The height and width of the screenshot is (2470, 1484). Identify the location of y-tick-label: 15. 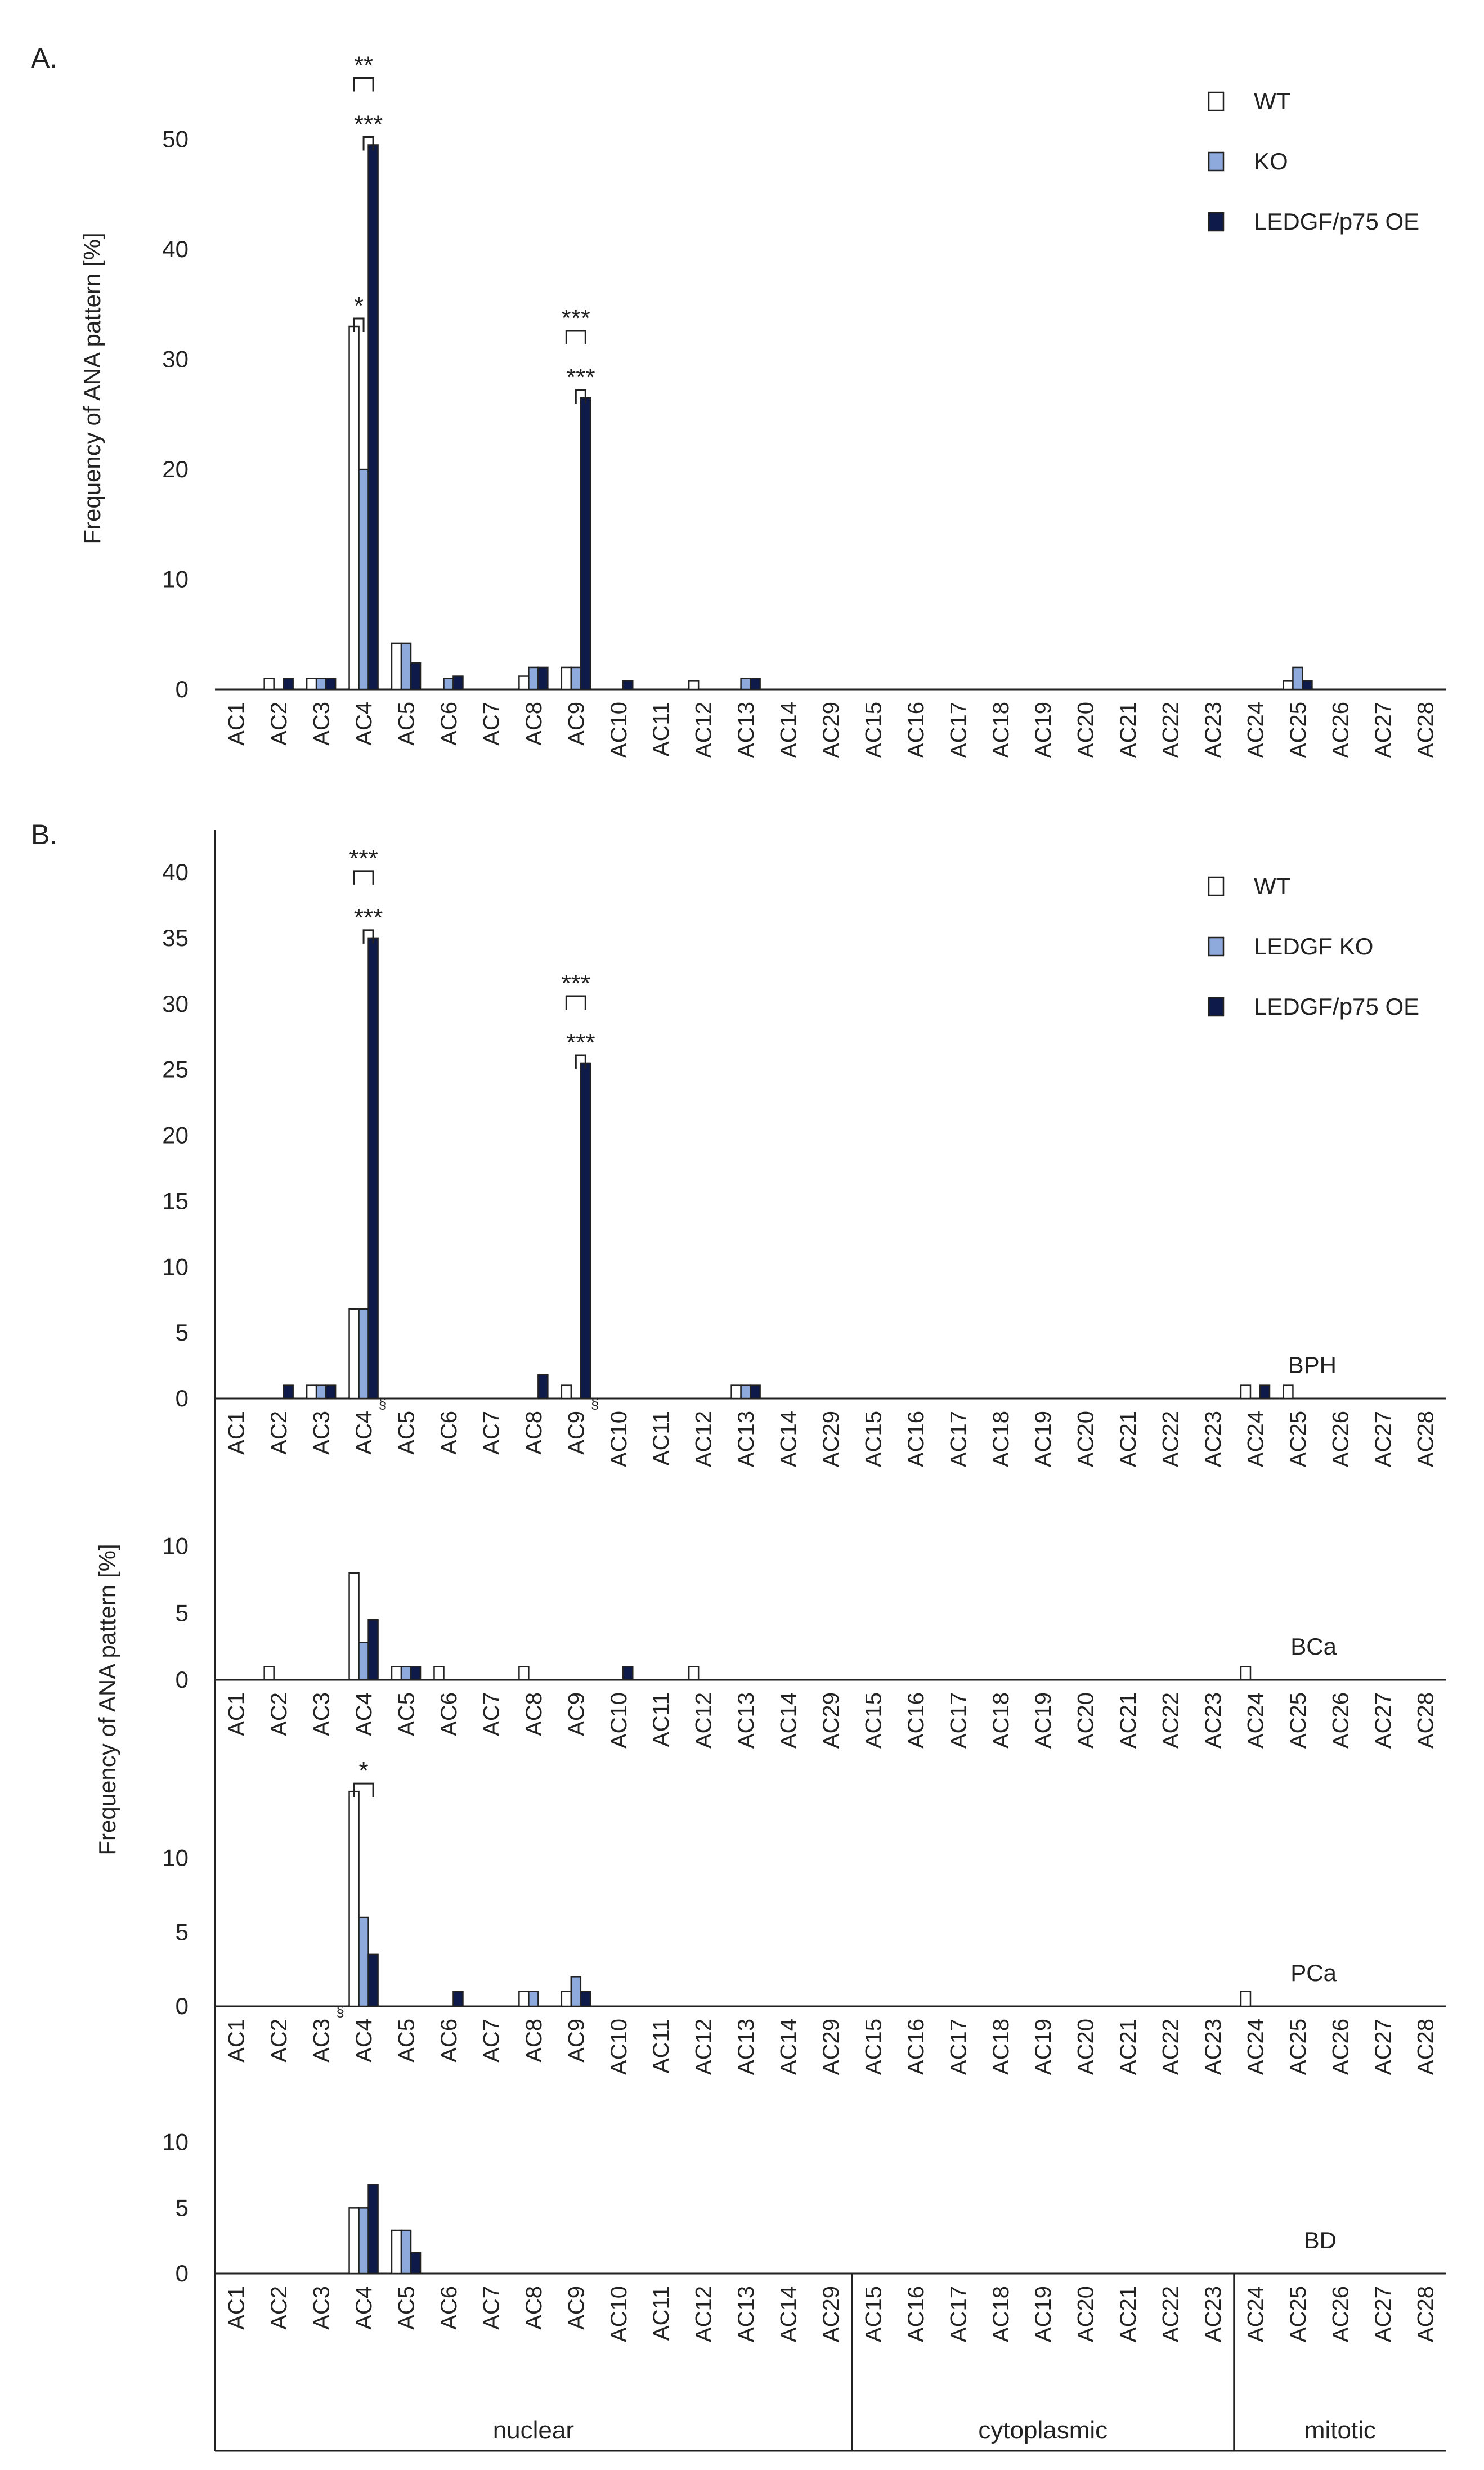
(175, 1200).